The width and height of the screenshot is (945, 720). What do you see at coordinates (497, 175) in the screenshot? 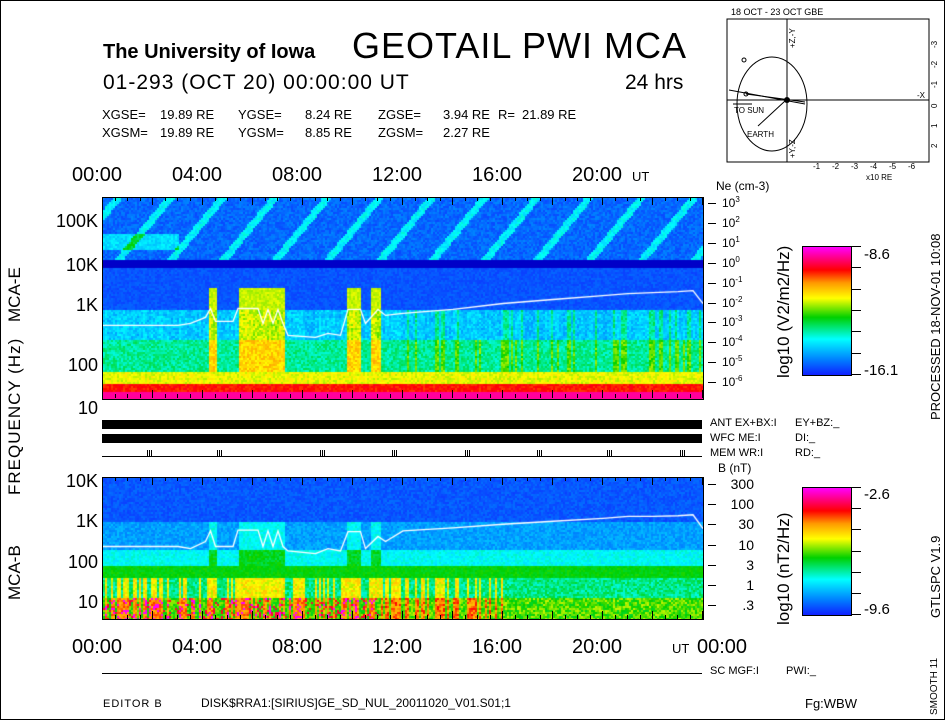
I see `time-tick-top: 16:00` at bounding box center [497, 175].